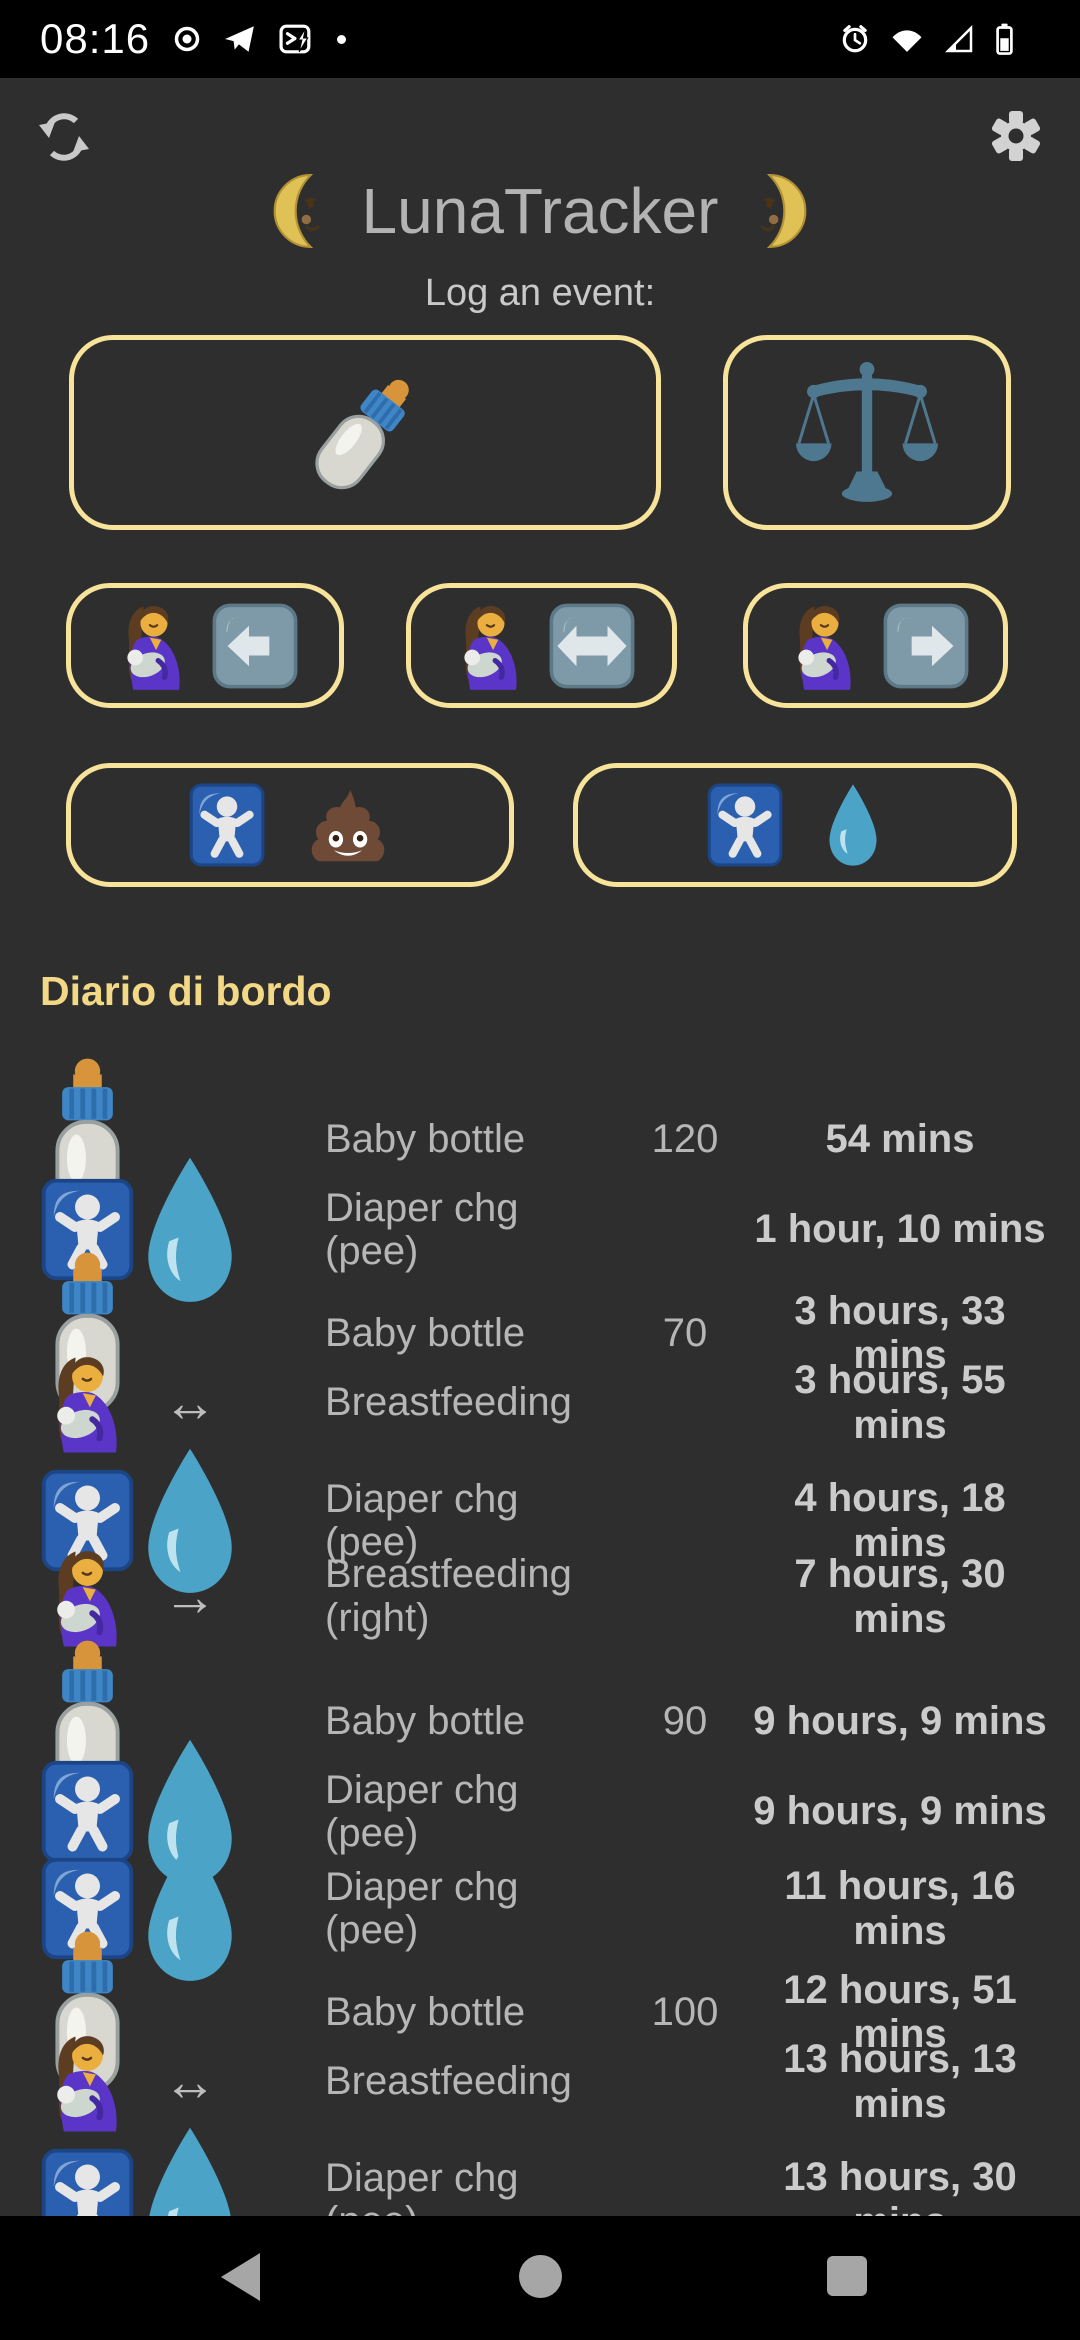 This screenshot has height=2340, width=1080. I want to click on breastfeed-left-button, so click(205, 645).